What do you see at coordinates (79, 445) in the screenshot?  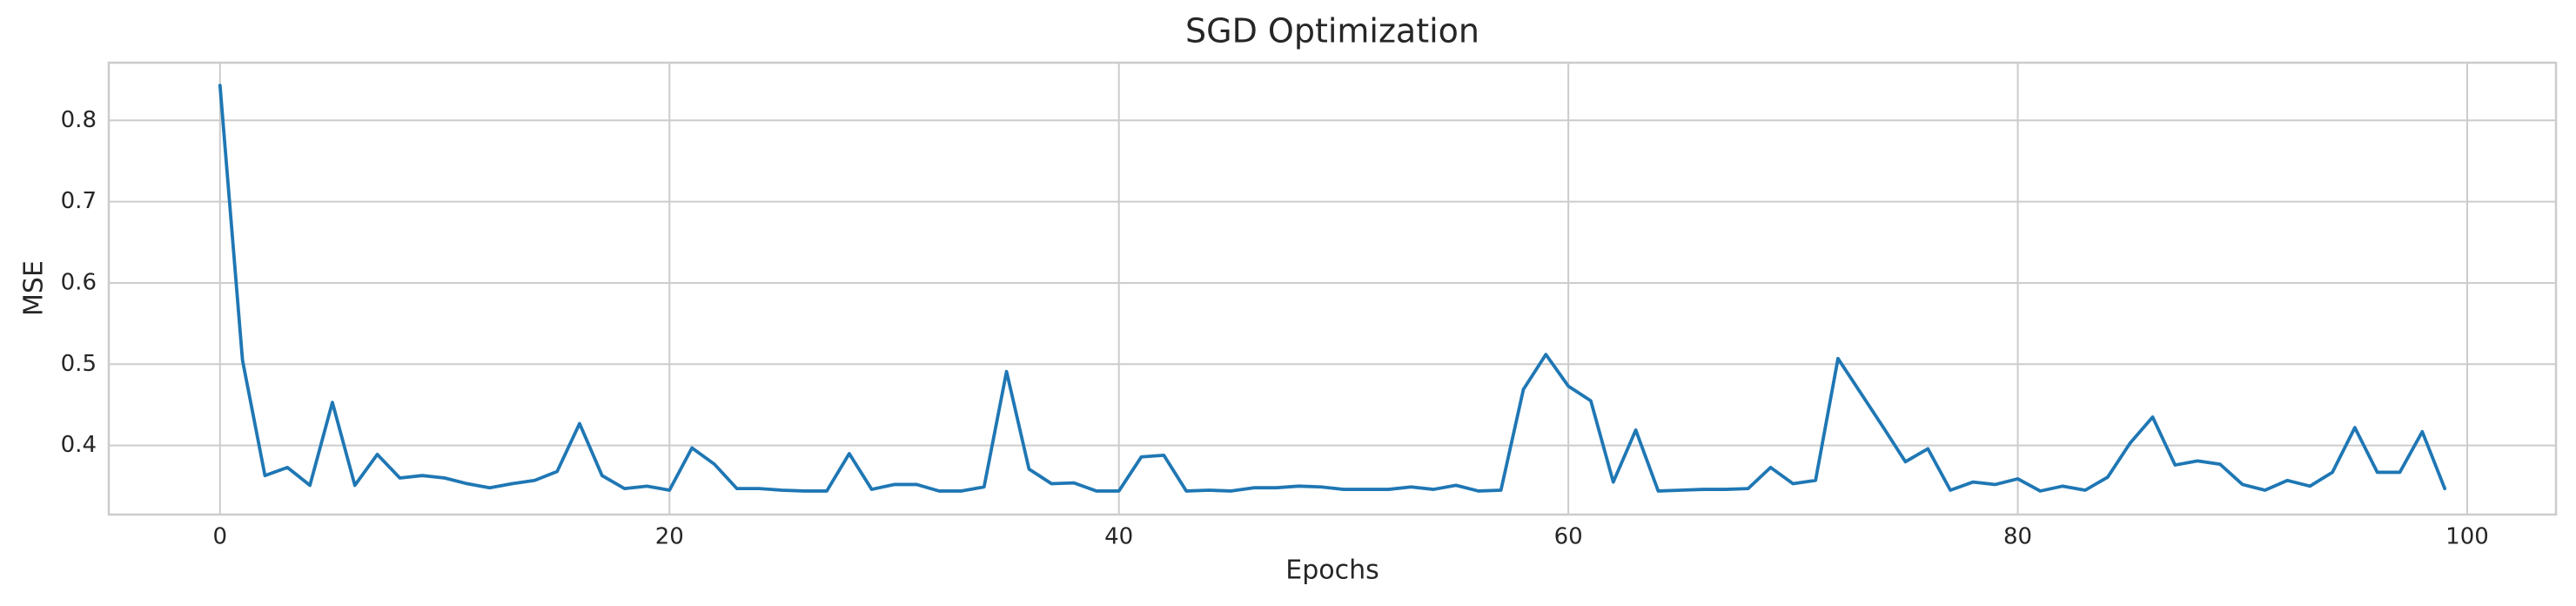 I see `y-tick-label: 0.4` at bounding box center [79, 445].